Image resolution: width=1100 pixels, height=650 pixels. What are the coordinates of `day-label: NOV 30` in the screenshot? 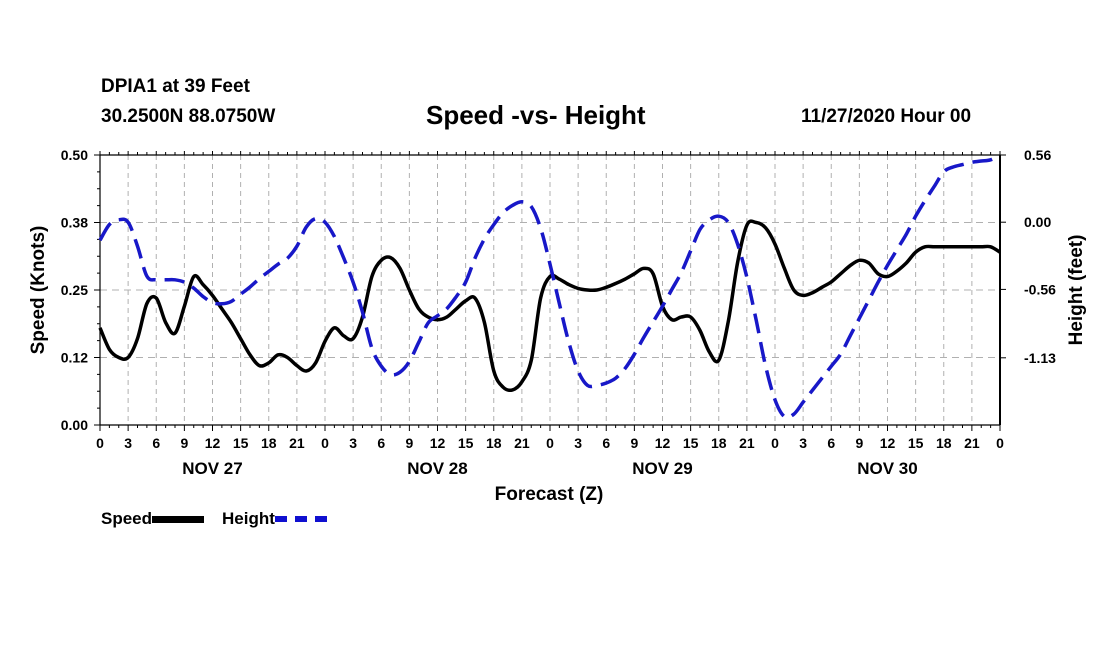 It's located at (887, 468).